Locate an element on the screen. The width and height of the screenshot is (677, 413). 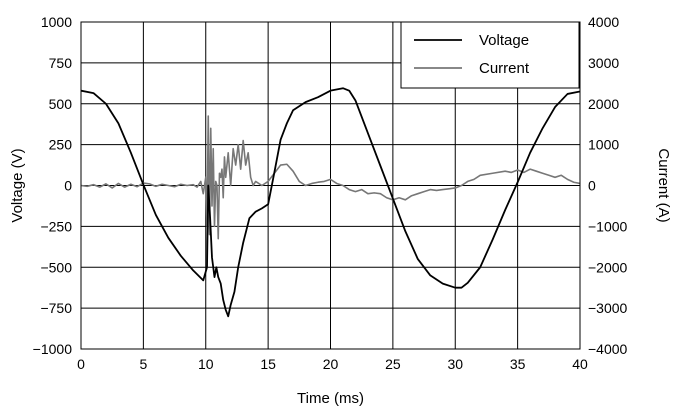
left-y-axis-ticks: 1000 750 500 250 0 −250 −500 −750 −1000 is located at coordinates (53, 185).